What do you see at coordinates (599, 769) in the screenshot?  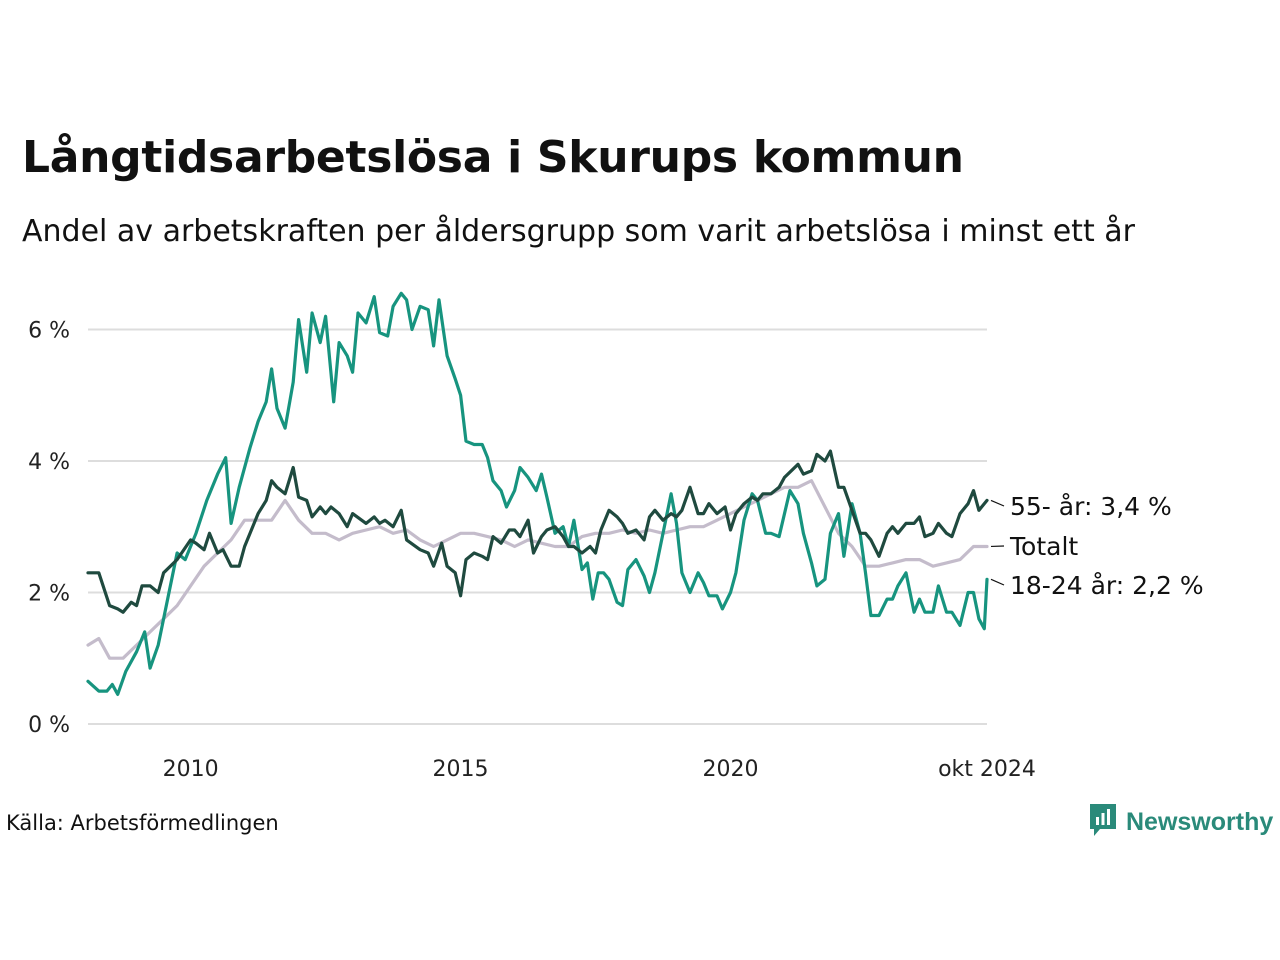 I see `x-axis: 2010 2015 2020 okt 2024` at bounding box center [599, 769].